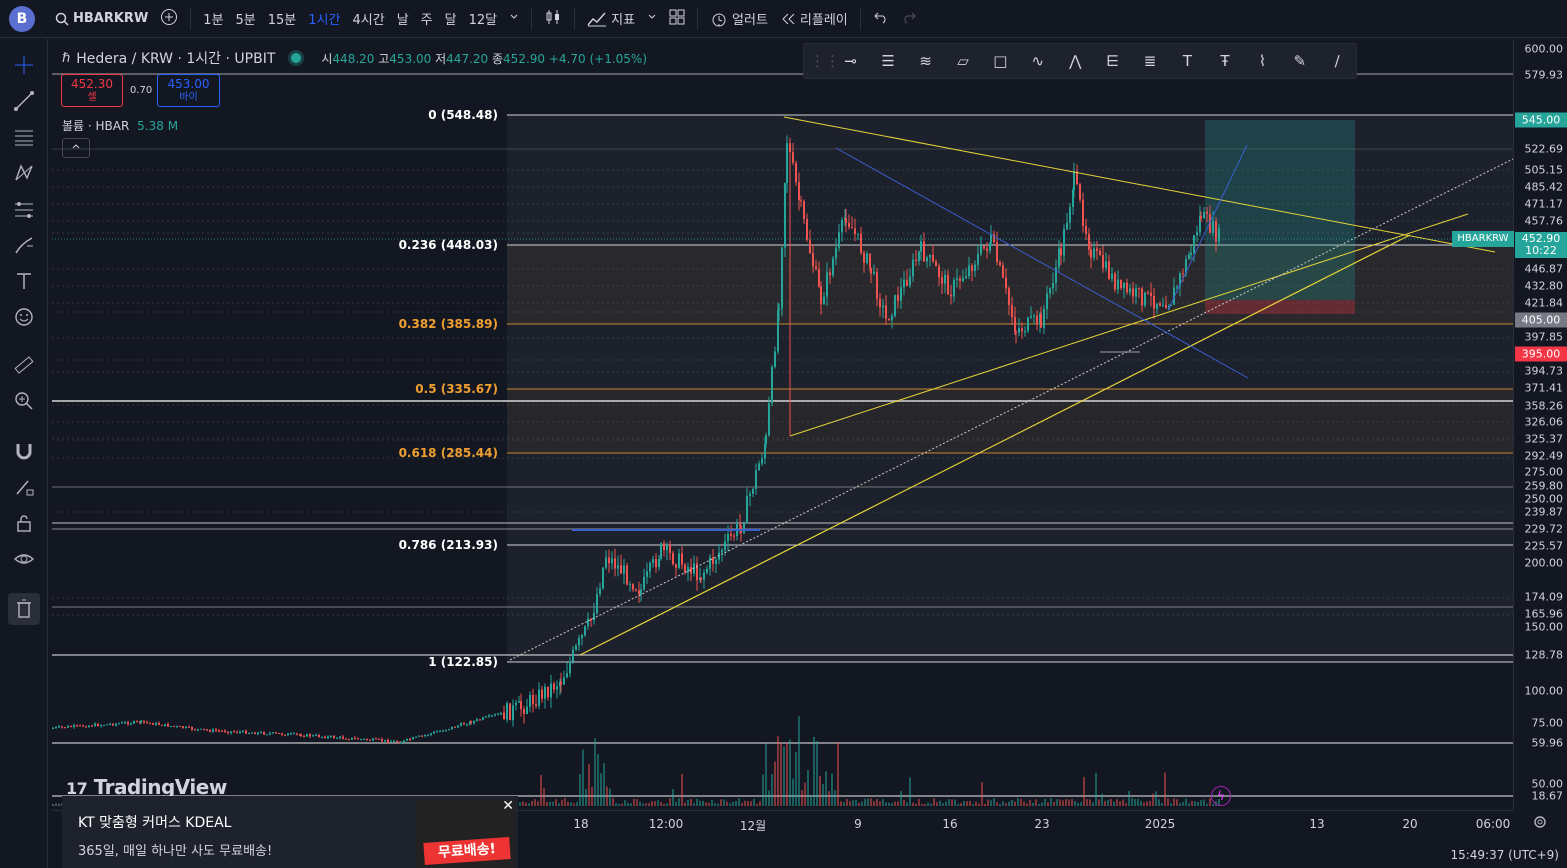 The image size is (1567, 868). Describe the element at coordinates (24, 365) in the screenshot. I see `ruler-icon` at that location.